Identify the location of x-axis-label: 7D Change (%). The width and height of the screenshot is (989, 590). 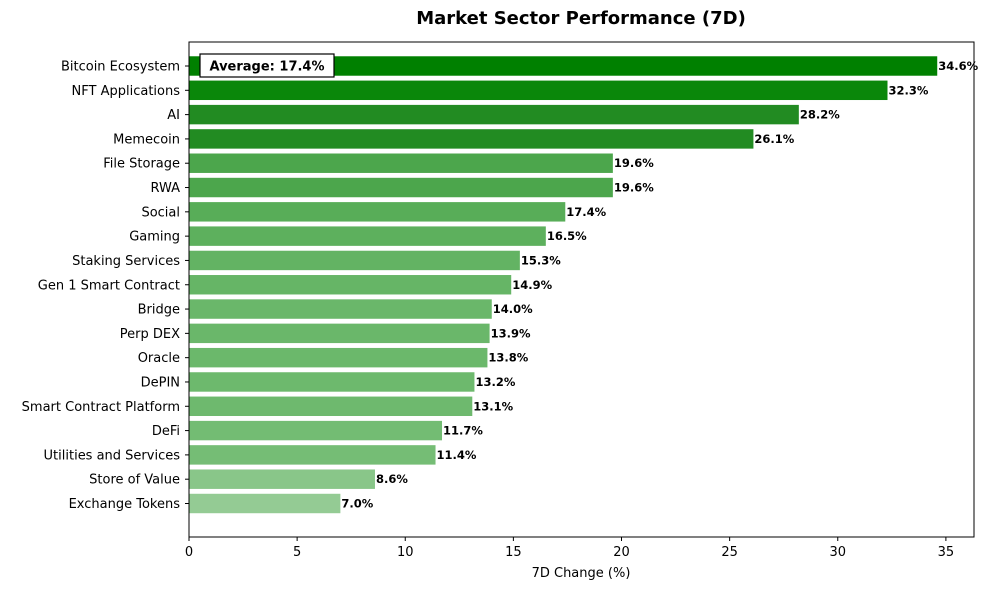
(581, 573).